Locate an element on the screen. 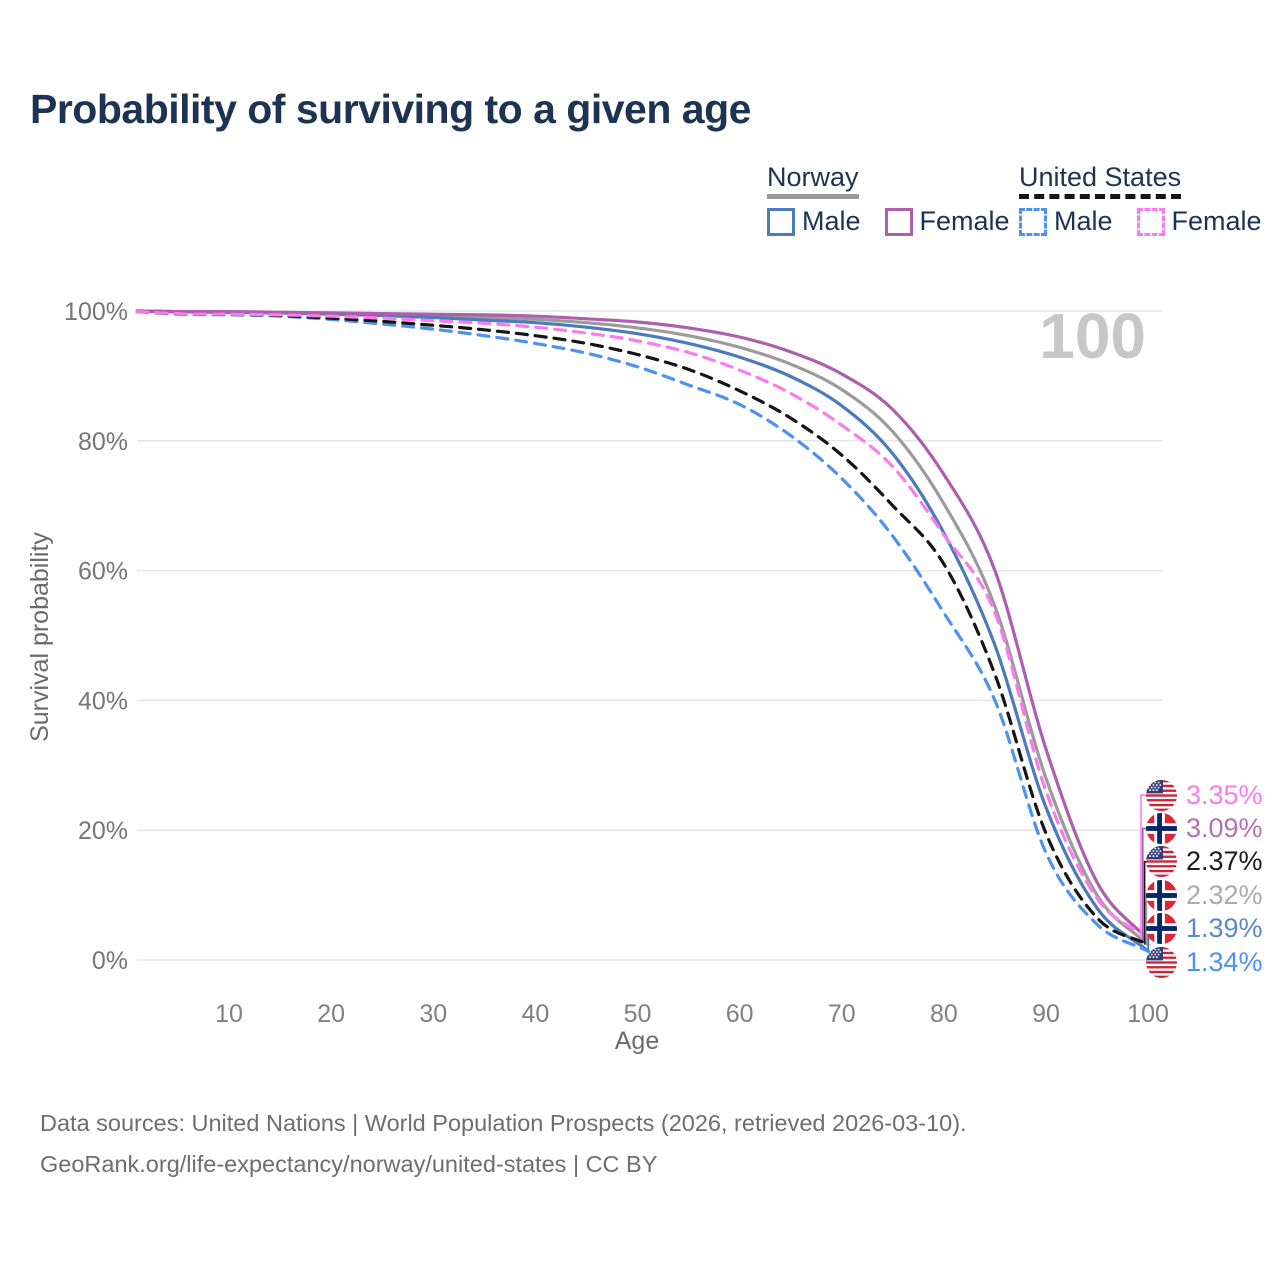 The image size is (1280, 1280). us-female-swatch-icon is located at coordinates (1150, 221).